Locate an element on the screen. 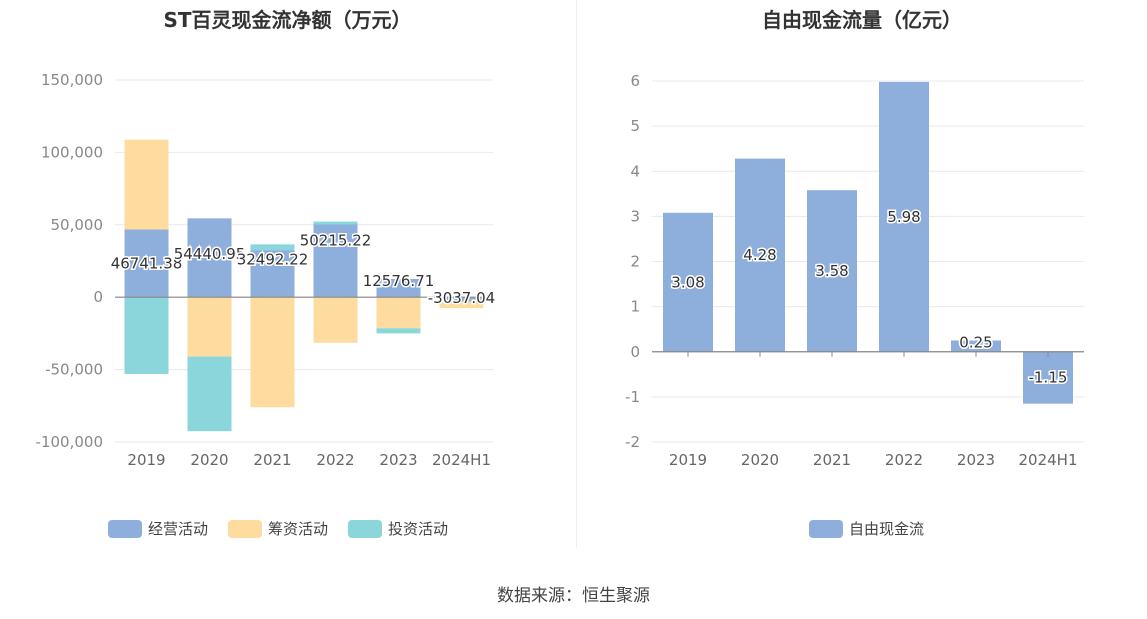 This screenshot has width=1147, height=619. legend-item: 投资活动 is located at coordinates (398, 529).